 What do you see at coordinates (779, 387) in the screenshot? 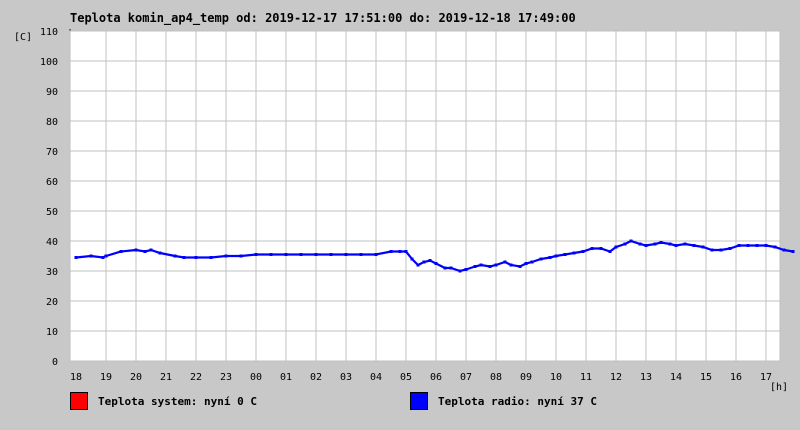
I see `x-axis-label: [h]` at bounding box center [779, 387].